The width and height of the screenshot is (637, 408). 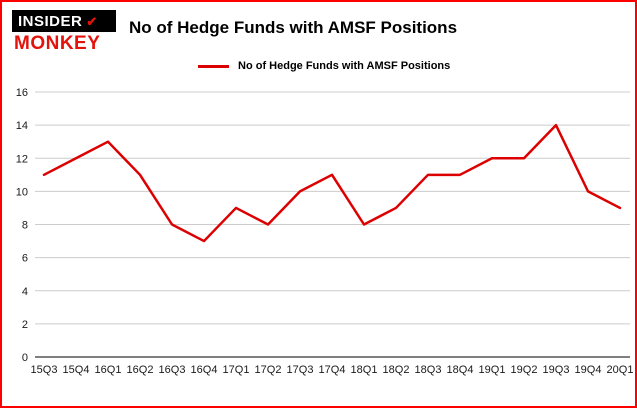 What do you see at coordinates (428, 370) in the screenshot?
I see `x-tick-label: 18Q3` at bounding box center [428, 370].